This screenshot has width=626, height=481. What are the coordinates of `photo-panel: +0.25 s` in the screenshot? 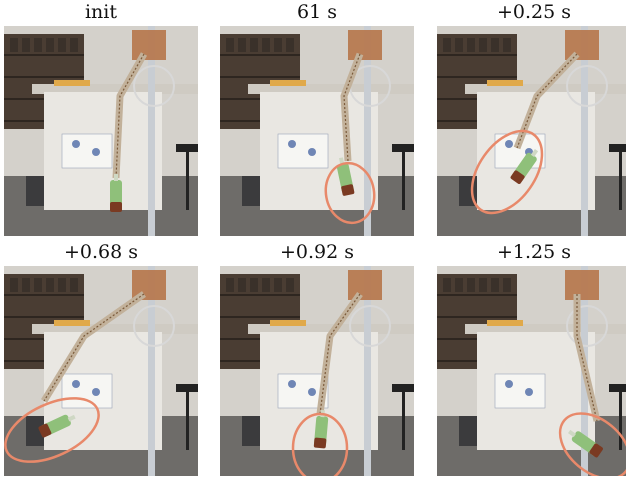 It's located at (531, 119).